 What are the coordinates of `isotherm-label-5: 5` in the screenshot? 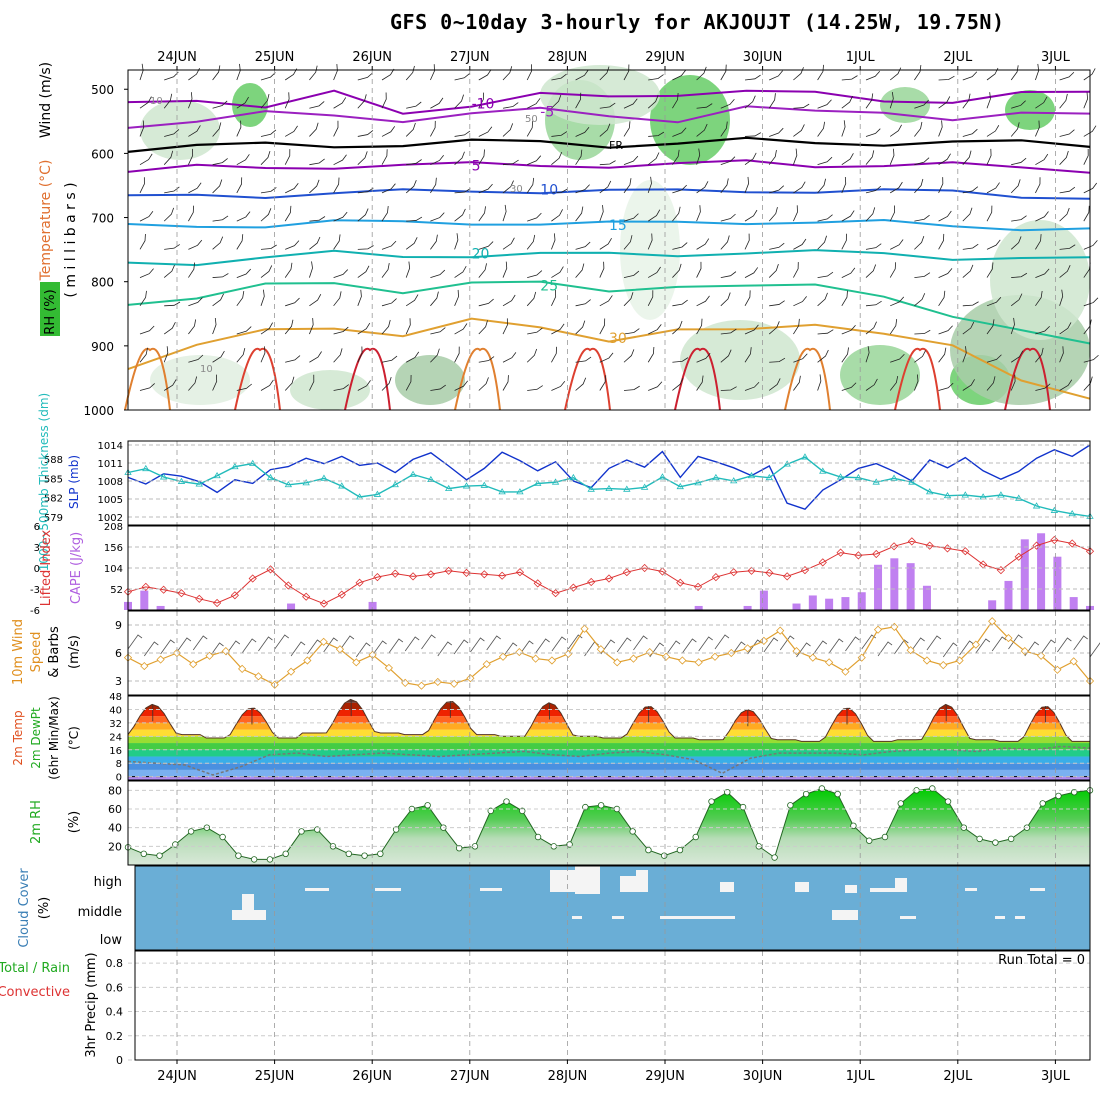 It's located at (476, 167).